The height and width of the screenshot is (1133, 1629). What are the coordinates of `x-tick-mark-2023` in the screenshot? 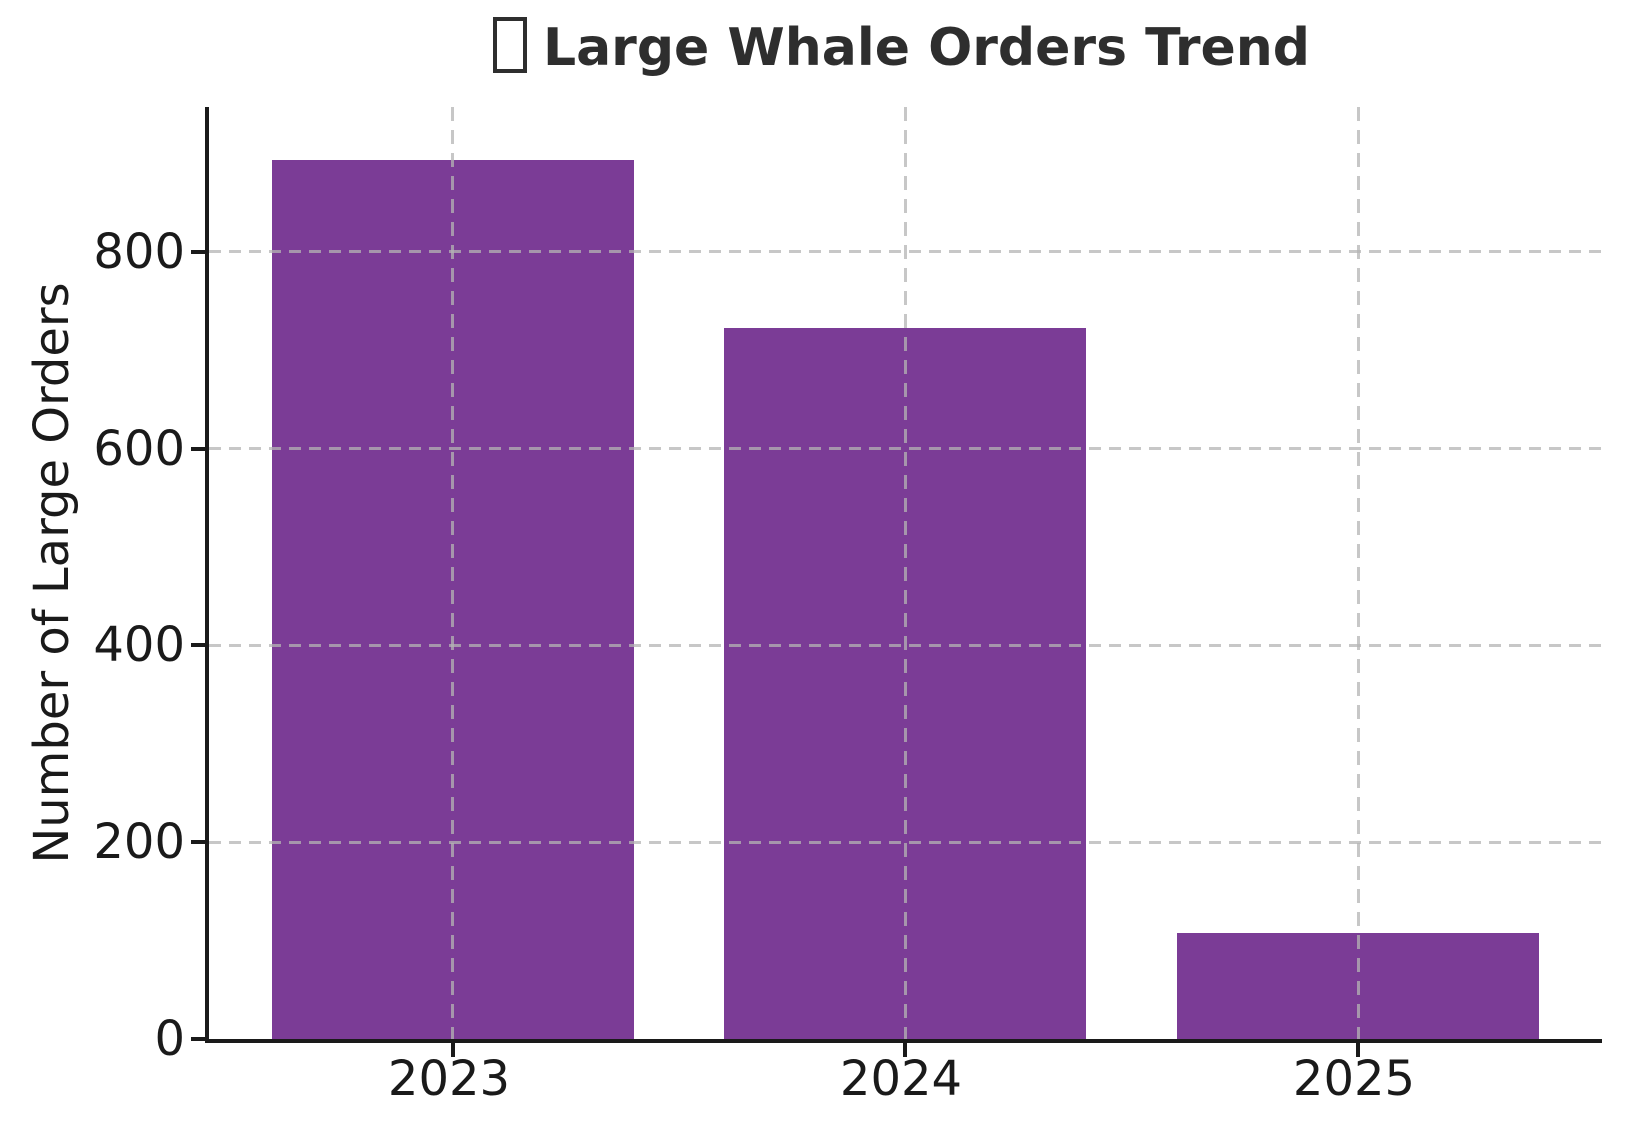 It's located at (453, 1050).